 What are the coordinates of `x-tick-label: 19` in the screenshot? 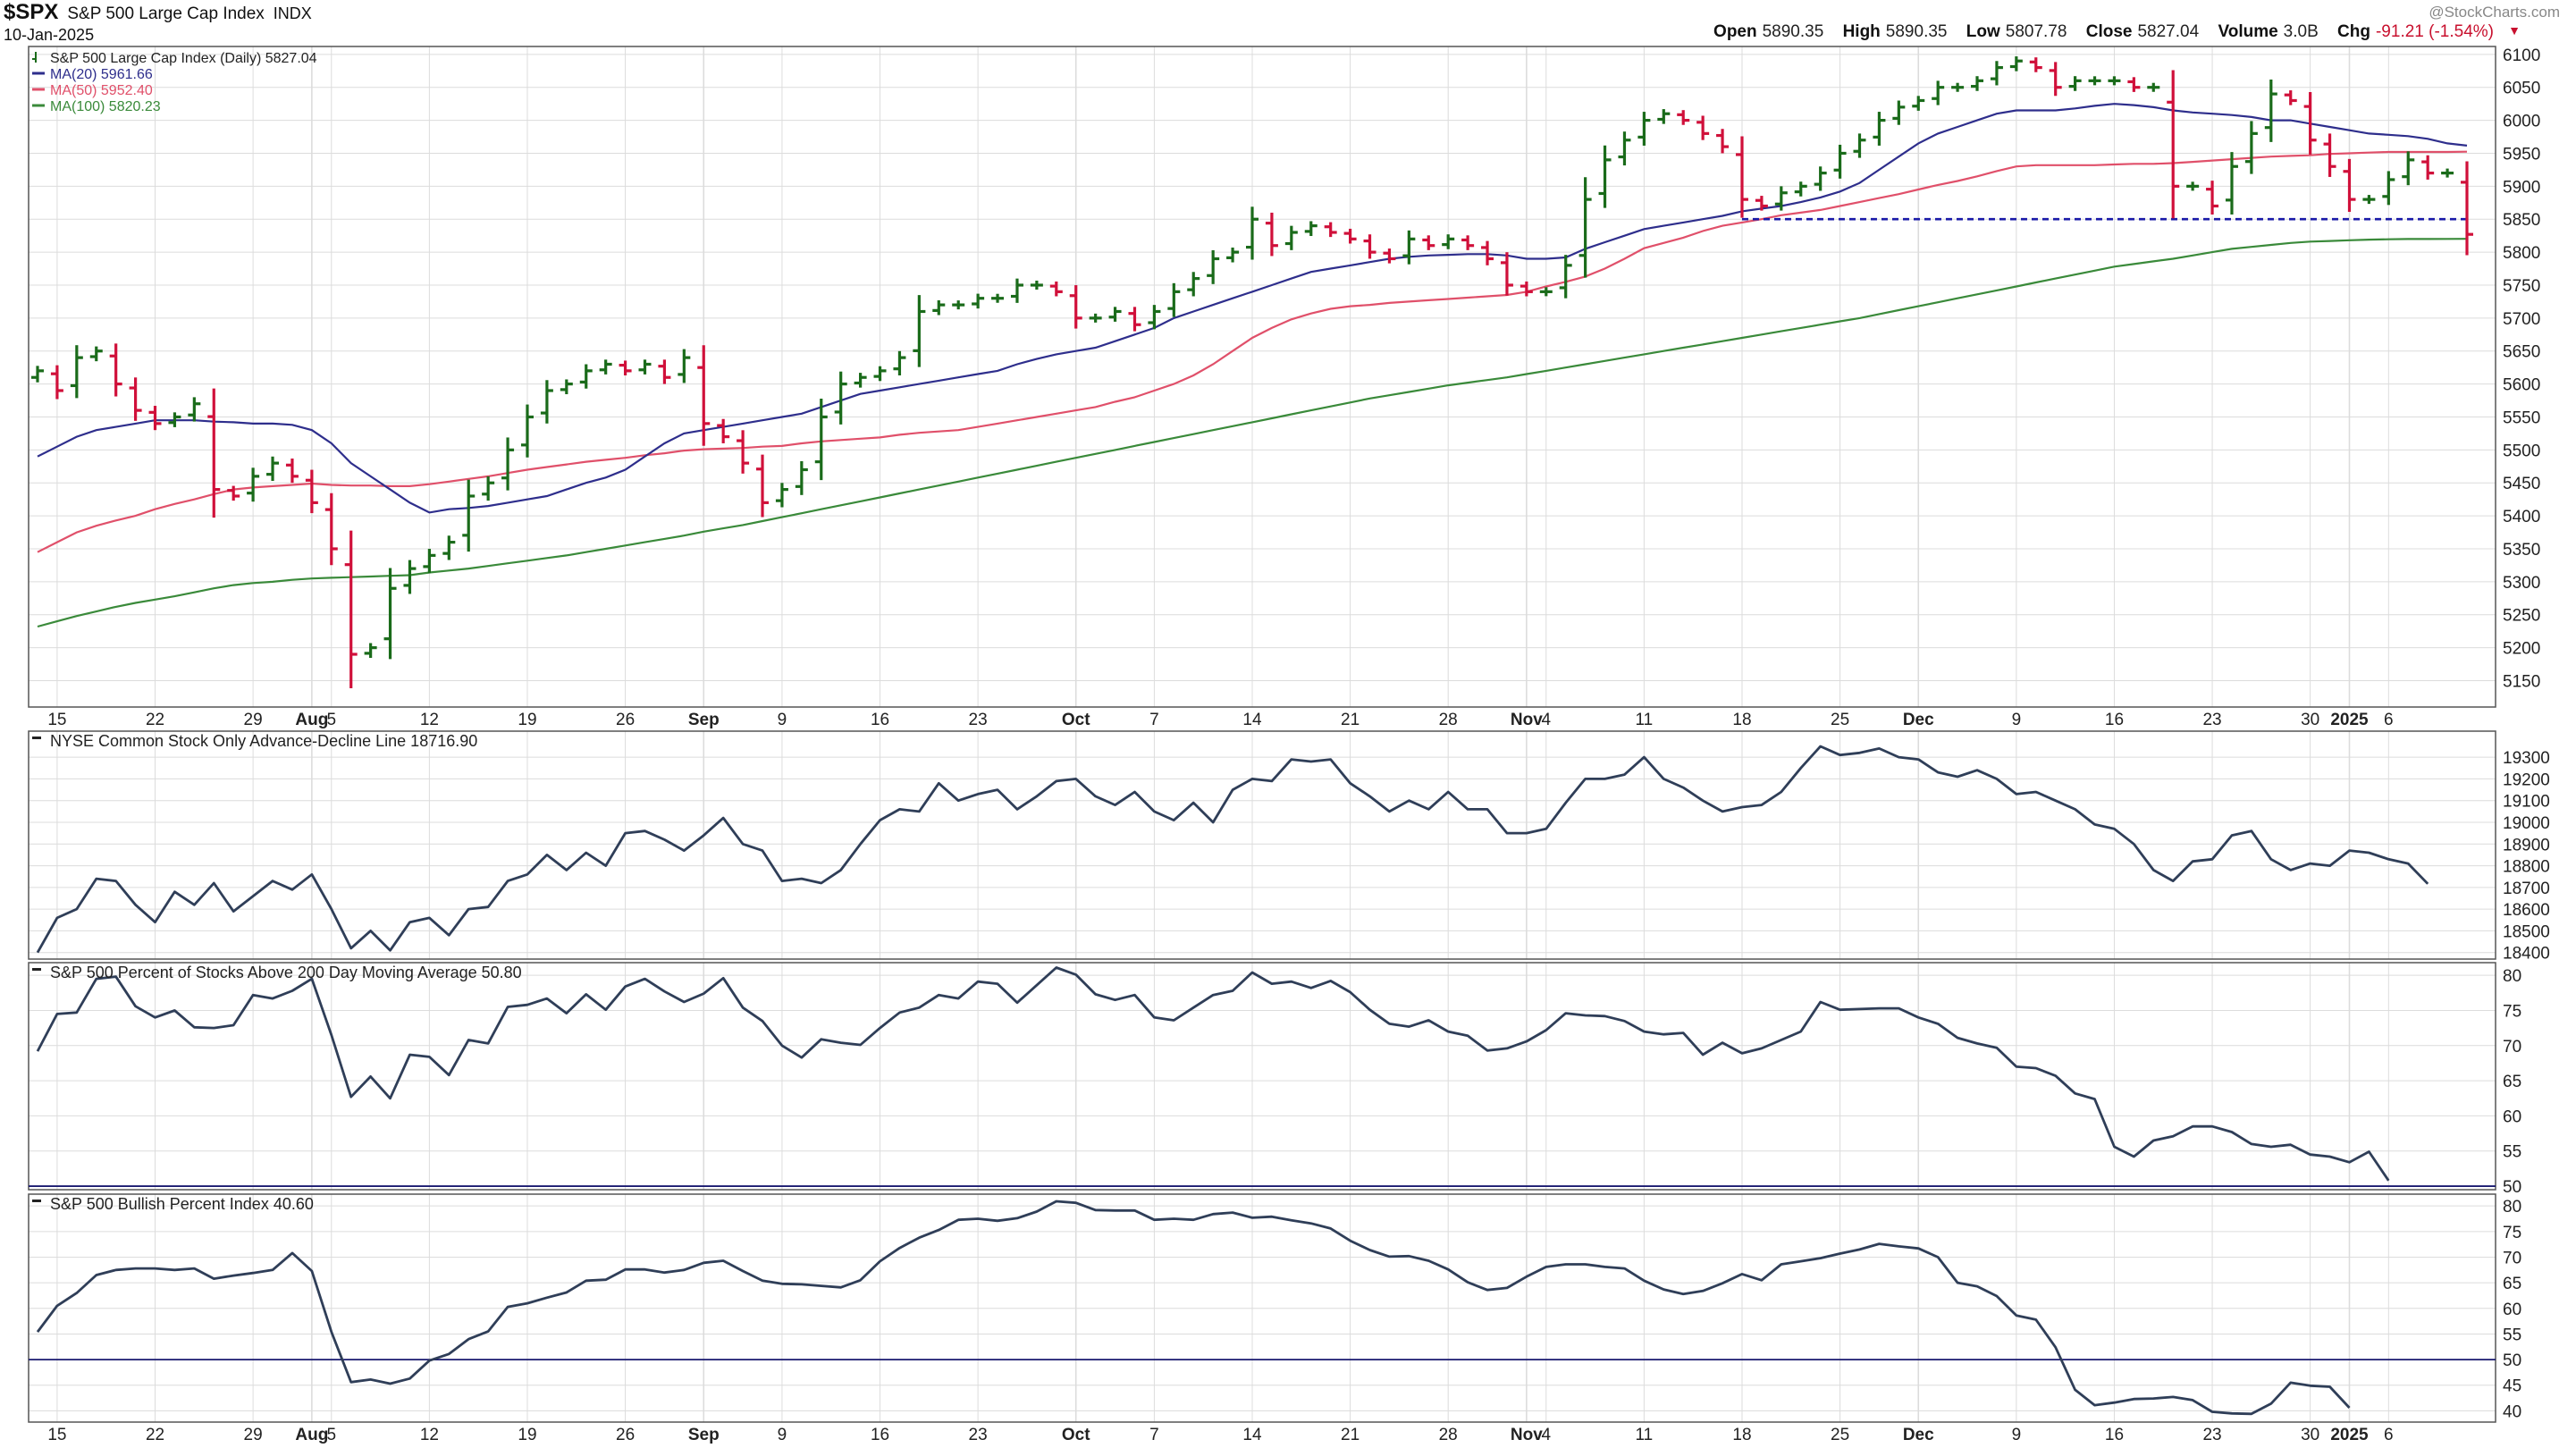 It's located at (527, 720).